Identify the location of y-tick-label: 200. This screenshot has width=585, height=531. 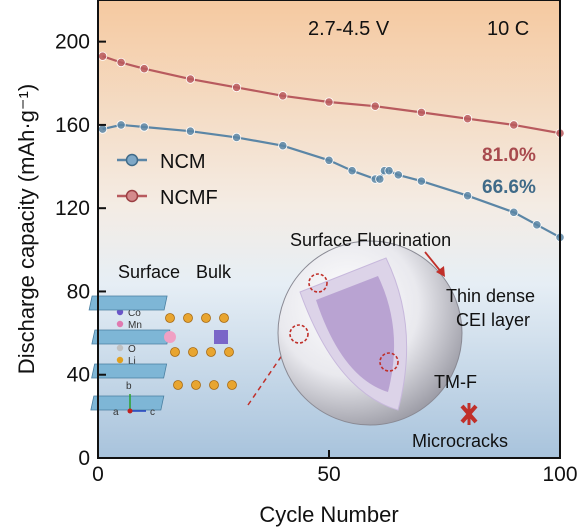
(72, 42).